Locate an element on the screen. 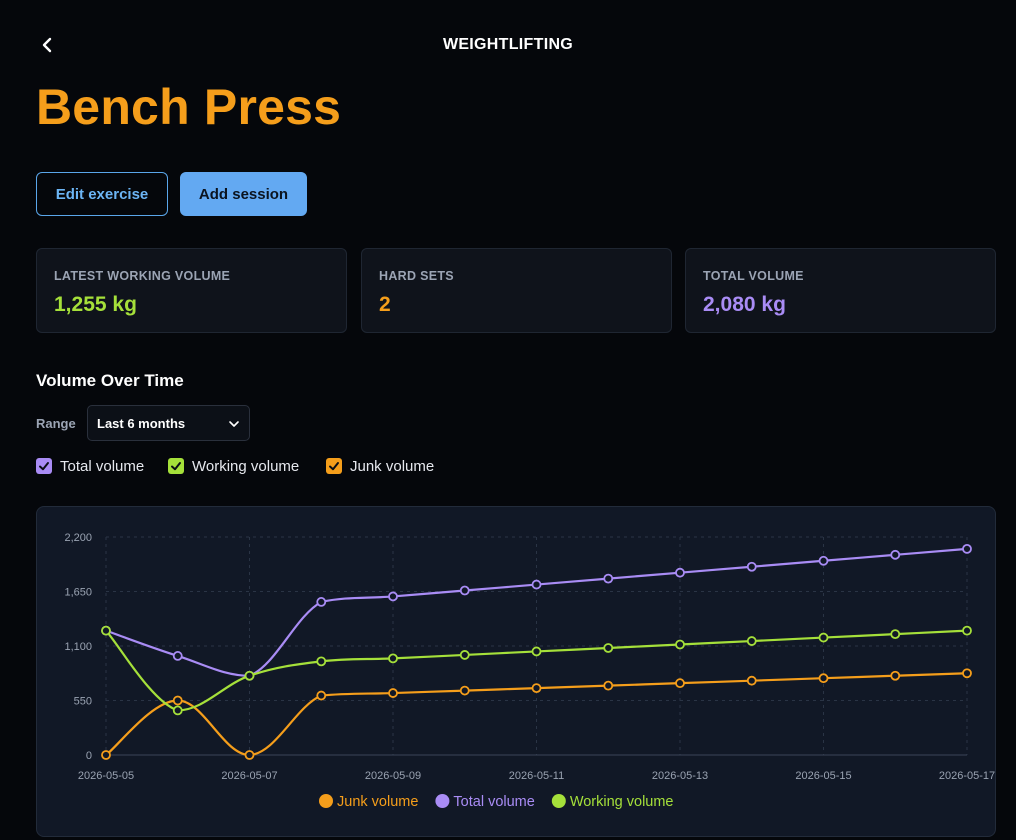 Image resolution: width=1016 pixels, height=840 pixels. stat-label: TOTAL VOLUME is located at coordinates (753, 276).